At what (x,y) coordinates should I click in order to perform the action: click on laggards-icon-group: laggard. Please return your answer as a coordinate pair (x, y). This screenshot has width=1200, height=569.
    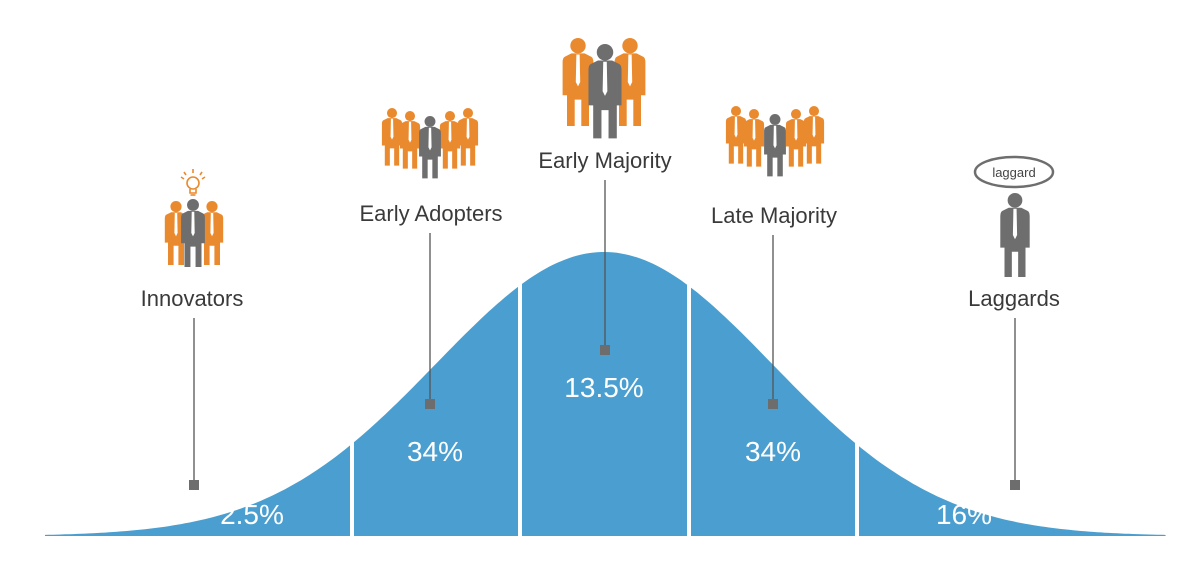
    Looking at the image, I should click on (1014, 216).